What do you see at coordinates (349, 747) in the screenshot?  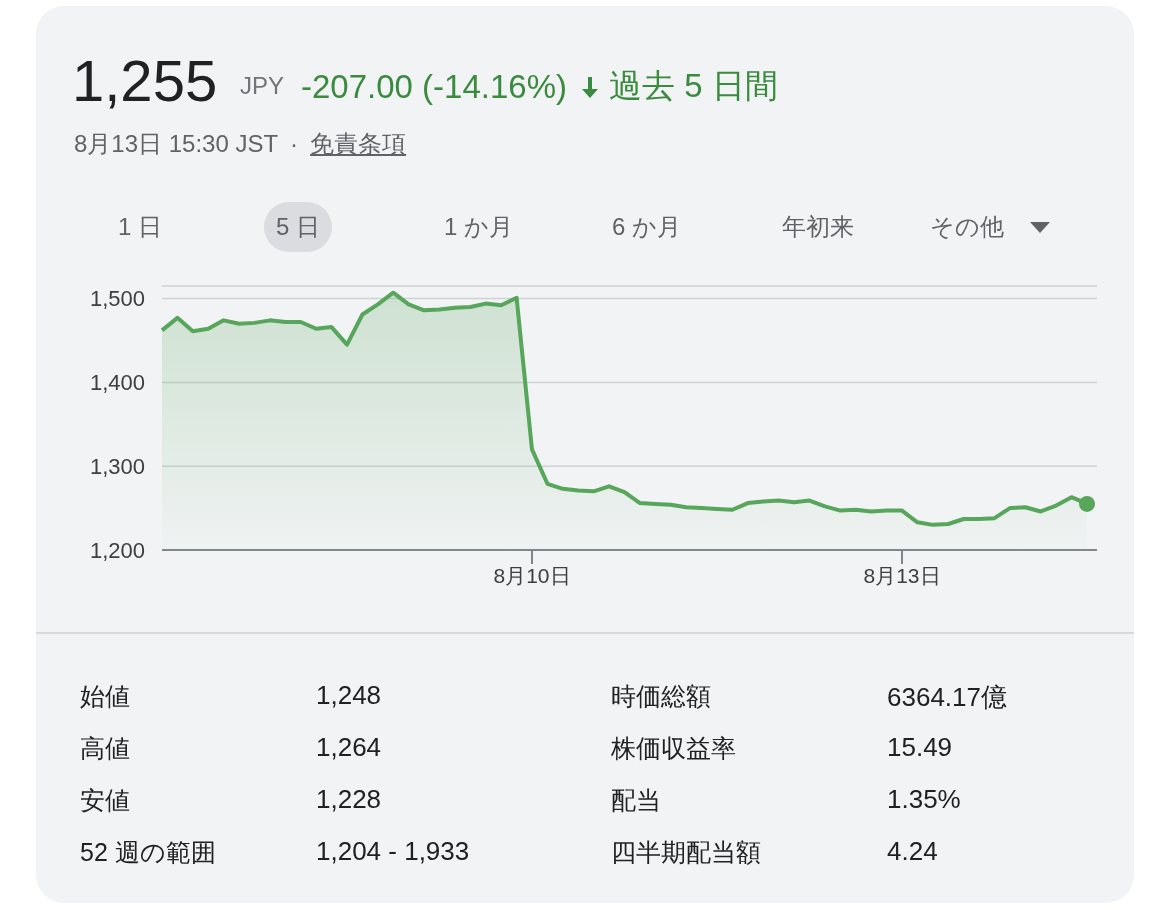 I see `text: 1,264` at bounding box center [349, 747].